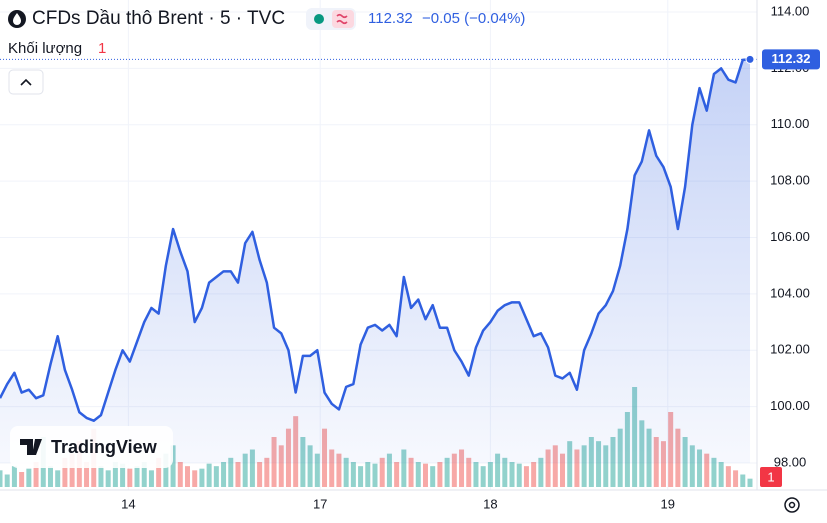 This screenshot has height=523, width=827. What do you see at coordinates (790, 349) in the screenshot?
I see `y-tick-label: 102.00` at bounding box center [790, 349].